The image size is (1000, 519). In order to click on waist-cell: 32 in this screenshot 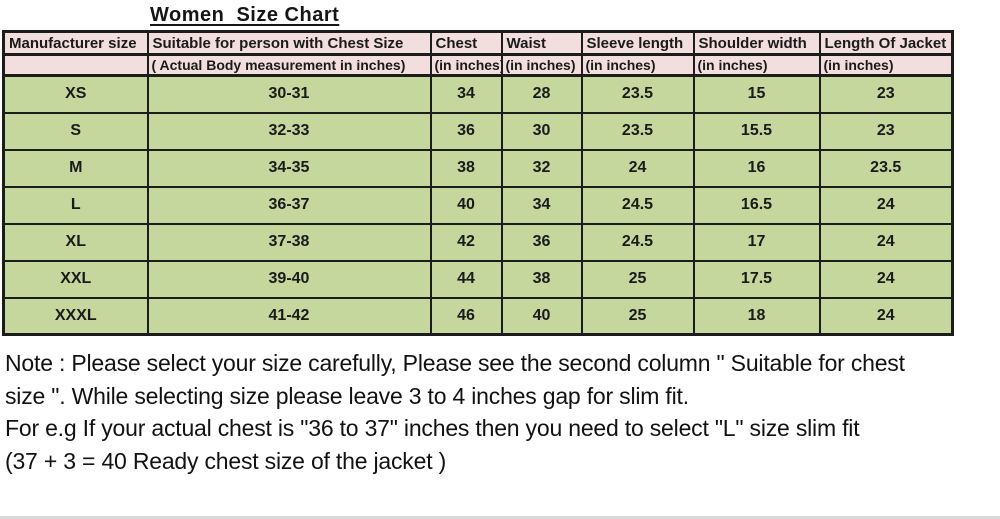, I will do `click(541, 168)`.